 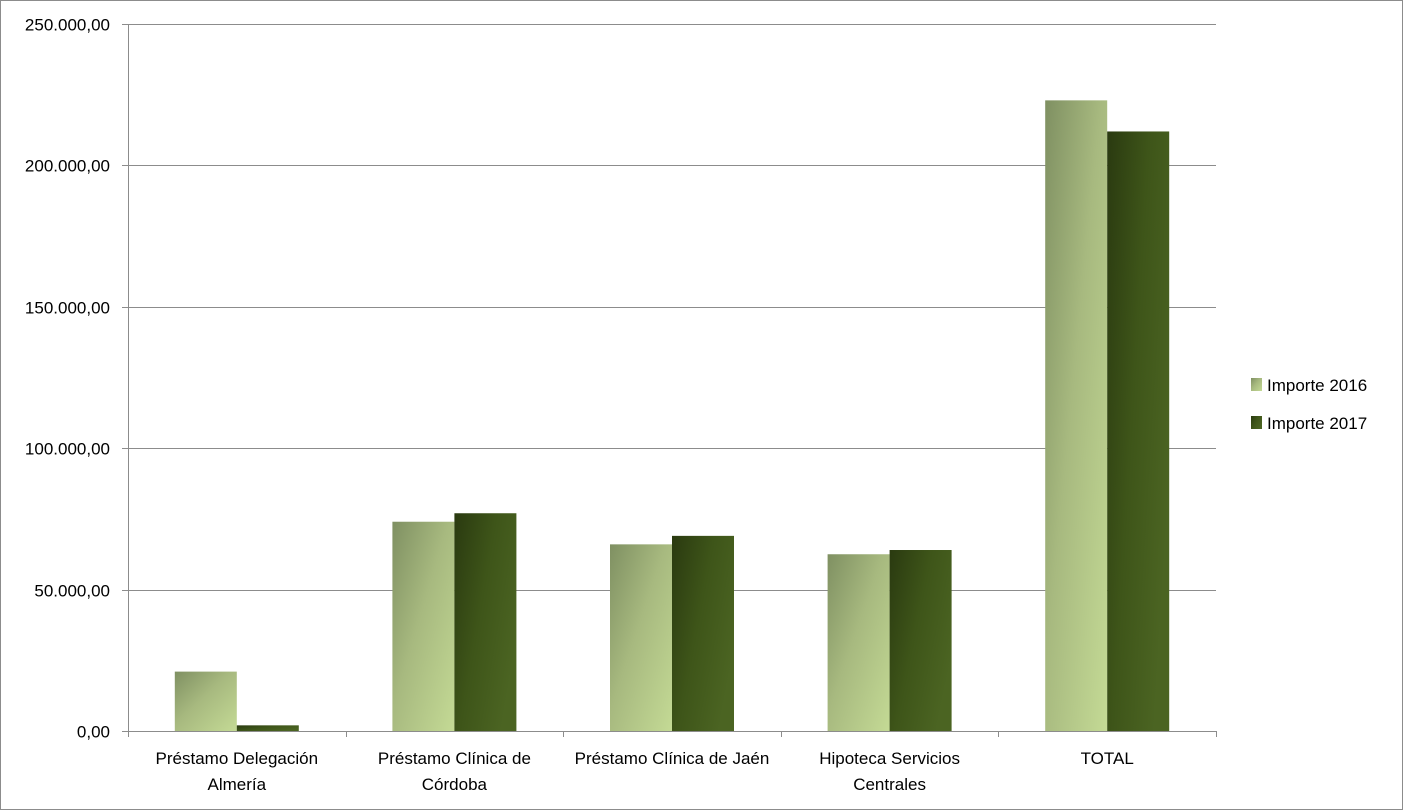 What do you see at coordinates (1107, 758) in the screenshot?
I see `x-category-label: TOTAL` at bounding box center [1107, 758].